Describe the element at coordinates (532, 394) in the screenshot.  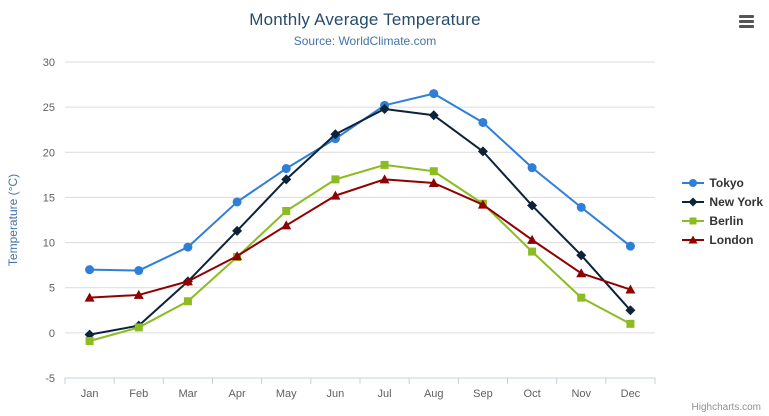
I see `x-axis-tick-label: Oct` at that location.